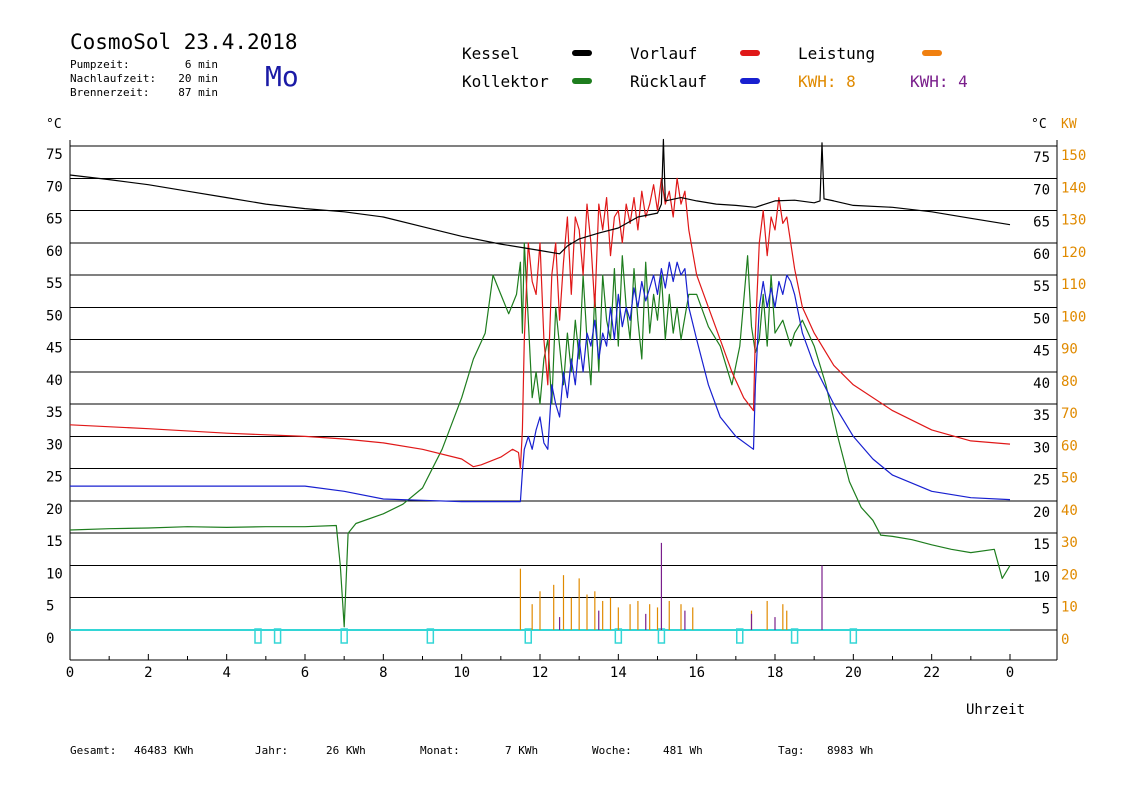 The image size is (1148, 812). What do you see at coordinates (54, 510) in the screenshot?
I see `y-tick-left-20: 20` at bounding box center [54, 510].